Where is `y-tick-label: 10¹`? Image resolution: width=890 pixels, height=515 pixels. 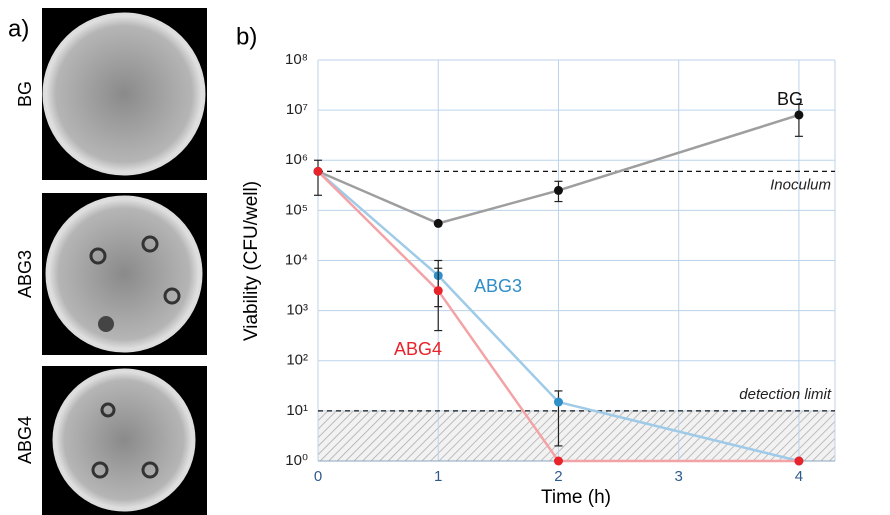
y-tick-label: 10¹ is located at coordinates (297, 410).